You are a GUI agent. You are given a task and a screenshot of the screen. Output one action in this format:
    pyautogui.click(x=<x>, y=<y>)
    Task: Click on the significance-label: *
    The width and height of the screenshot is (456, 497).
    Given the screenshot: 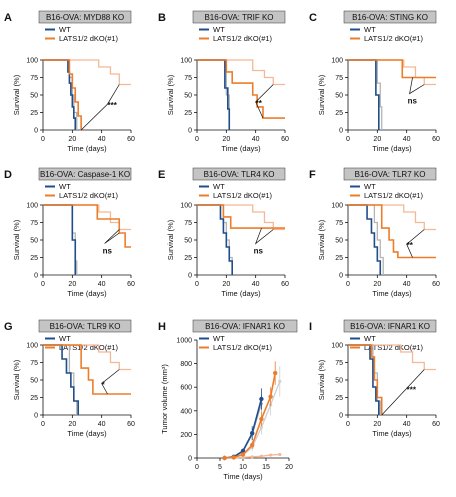 What is the action you would take?
    pyautogui.click(x=104, y=385)
    